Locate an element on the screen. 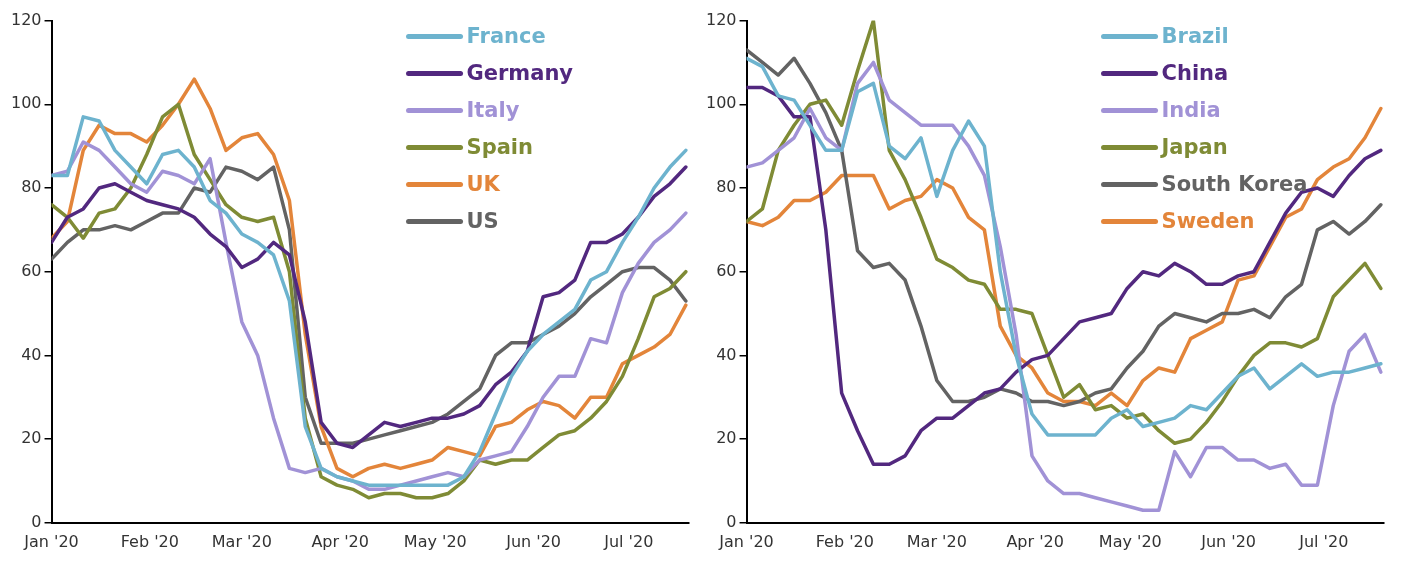  legend-label: France is located at coordinates (506, 36).